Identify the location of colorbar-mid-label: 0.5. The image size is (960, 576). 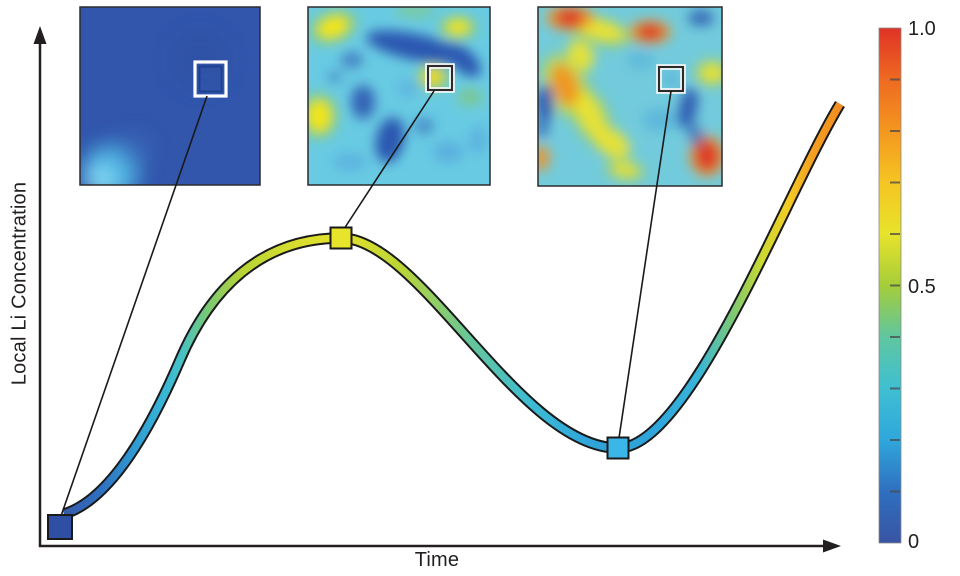
(922, 287).